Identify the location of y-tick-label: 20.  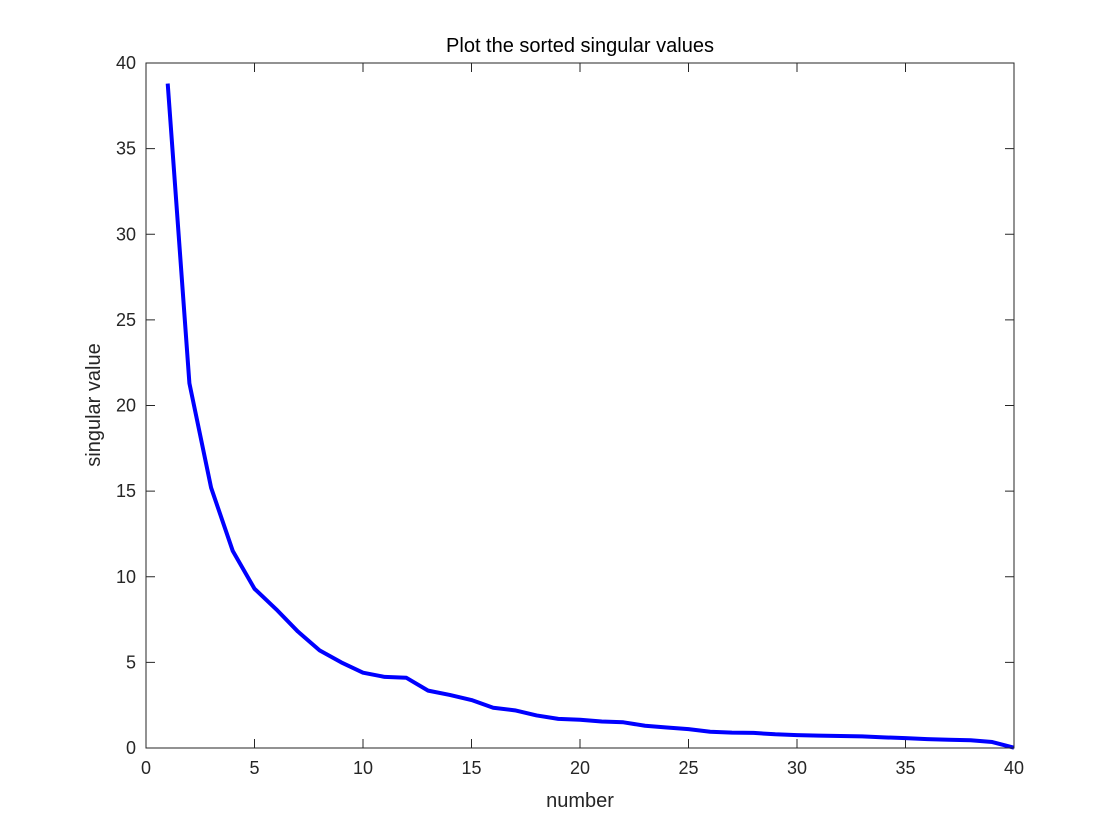
(126, 406).